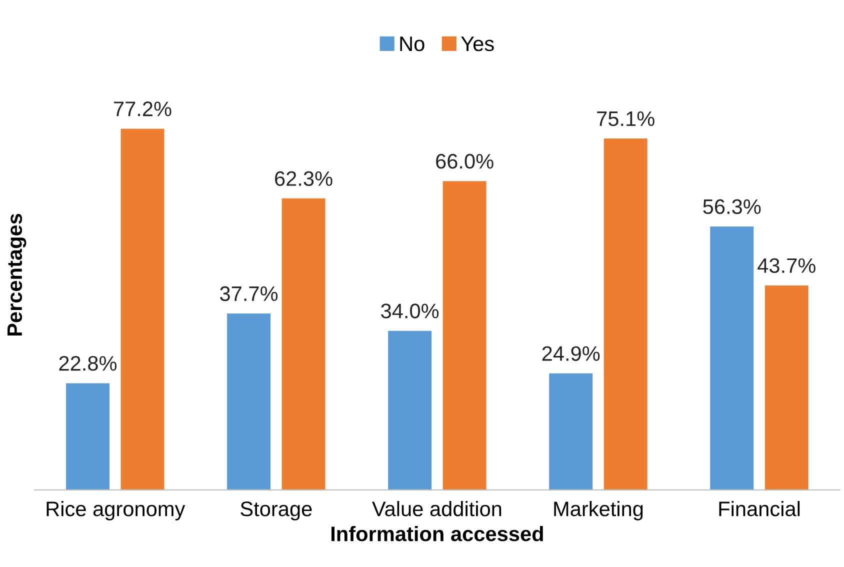 The width and height of the screenshot is (844, 567). Describe the element at coordinates (437, 508) in the screenshot. I see `x-tick-label: Value addition` at that location.